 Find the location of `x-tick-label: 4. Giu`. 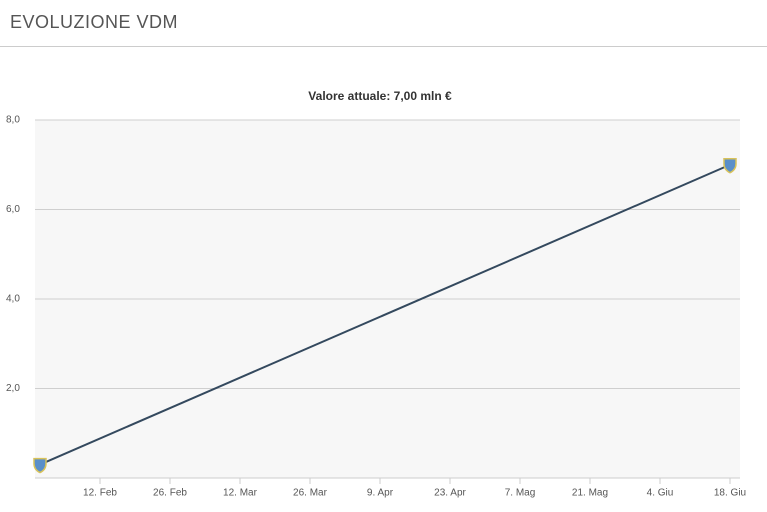

x-tick-label: 4. Giu is located at coordinates (660, 493).